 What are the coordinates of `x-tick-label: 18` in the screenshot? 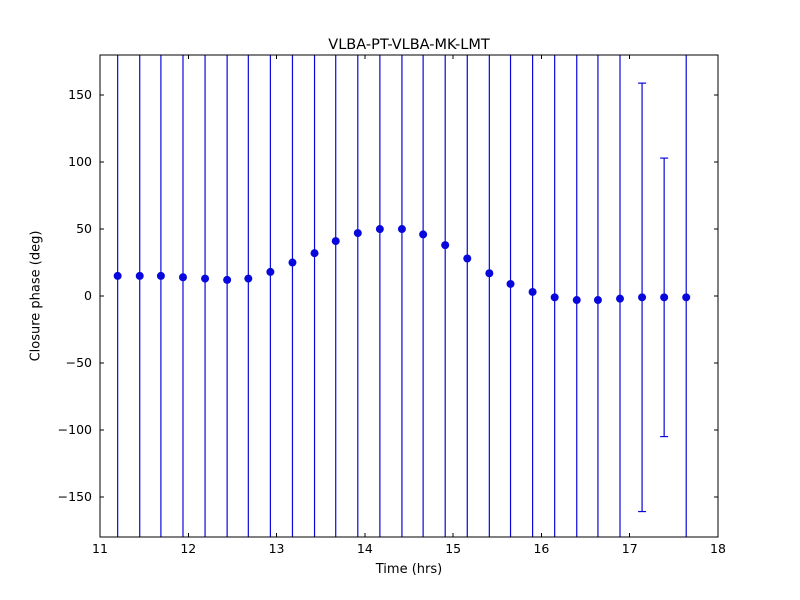 It's located at (718, 548).